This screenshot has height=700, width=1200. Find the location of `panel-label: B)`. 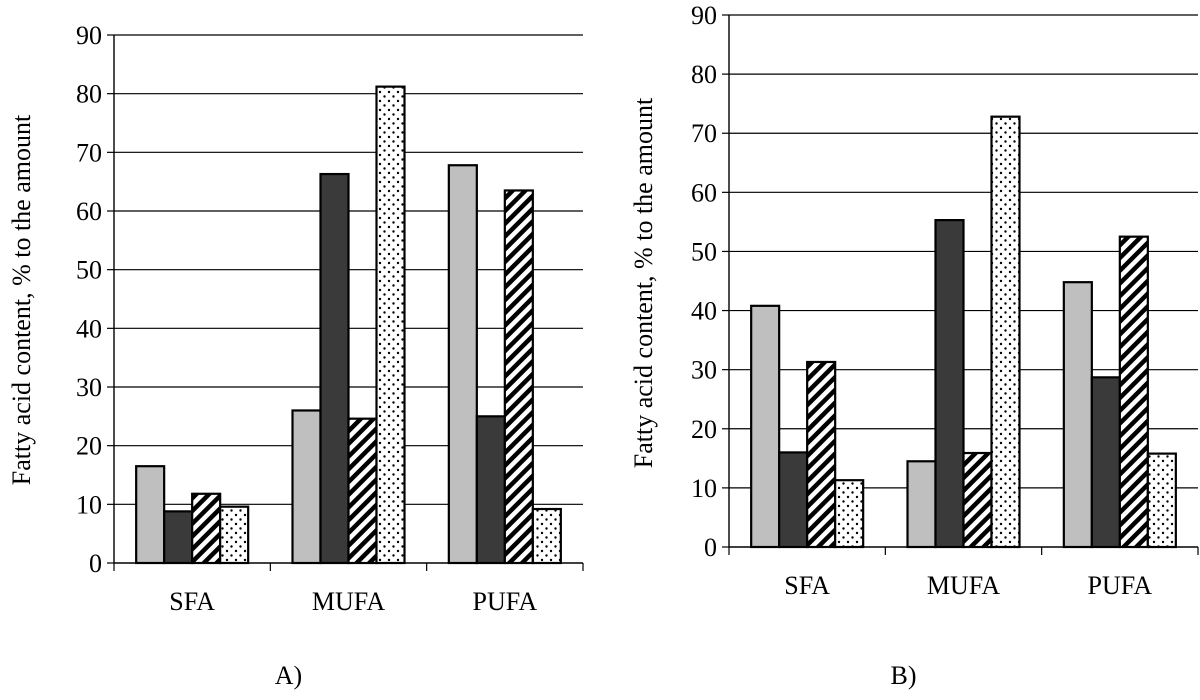

panel-label: B) is located at coordinates (904, 675).